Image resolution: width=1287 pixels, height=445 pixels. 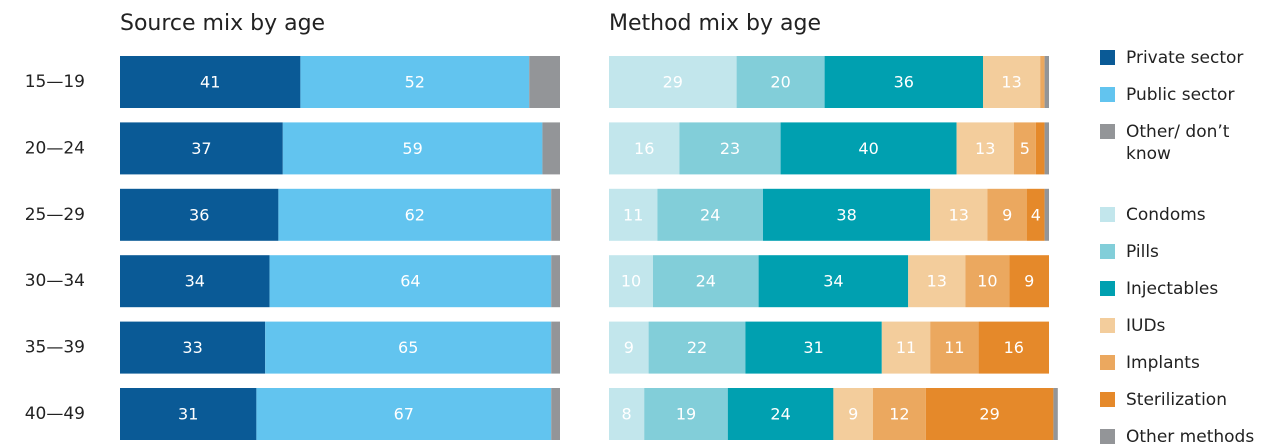 What do you see at coordinates (1176, 400) in the screenshot?
I see `legend-label: Sterilization` at bounding box center [1176, 400].